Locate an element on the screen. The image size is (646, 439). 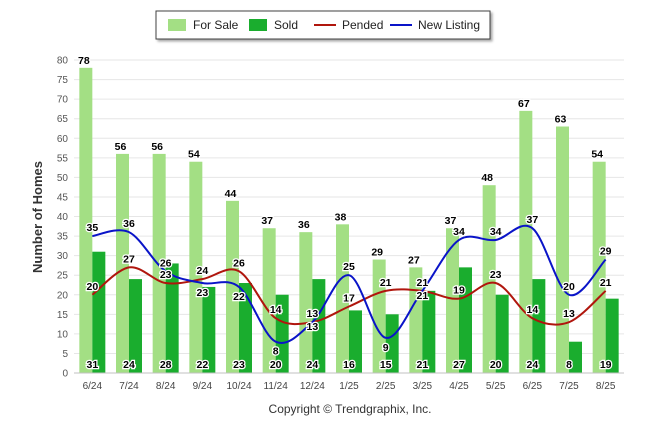
data-label-new-listing: 23 is located at coordinates (202, 293).